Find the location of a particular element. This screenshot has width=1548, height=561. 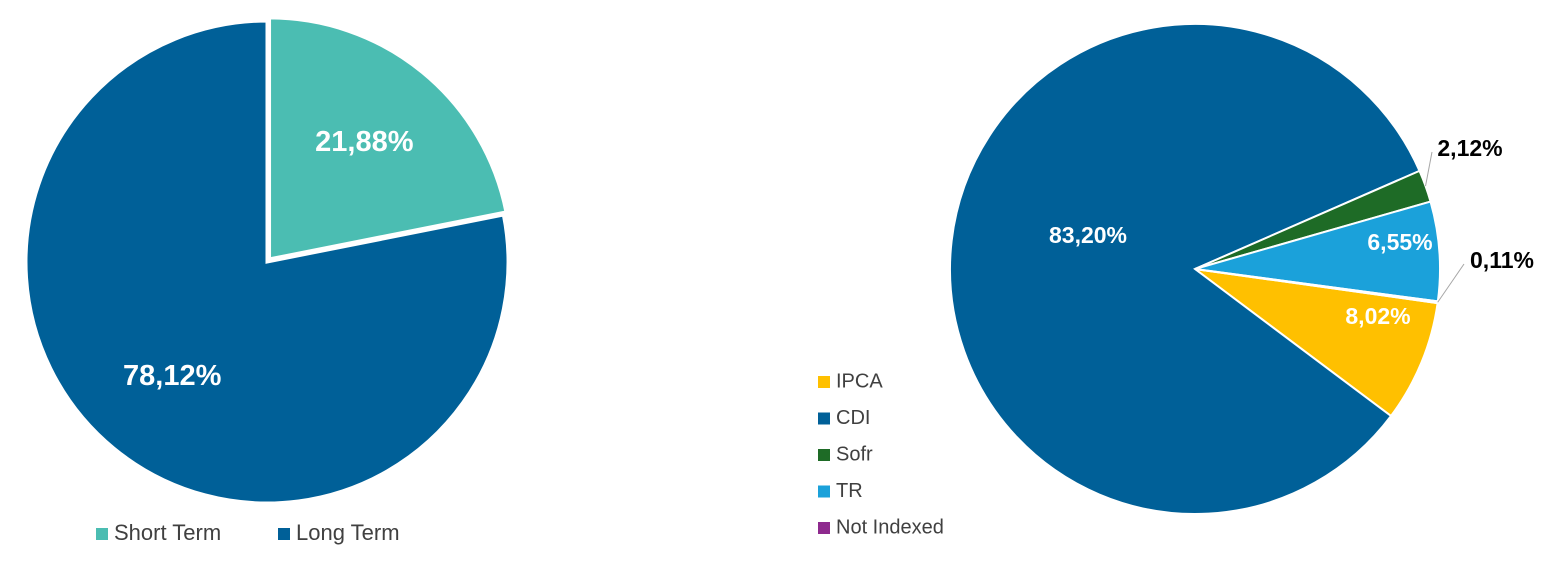

term-pie-legend: Short Term Long Term is located at coordinates (248, 532).